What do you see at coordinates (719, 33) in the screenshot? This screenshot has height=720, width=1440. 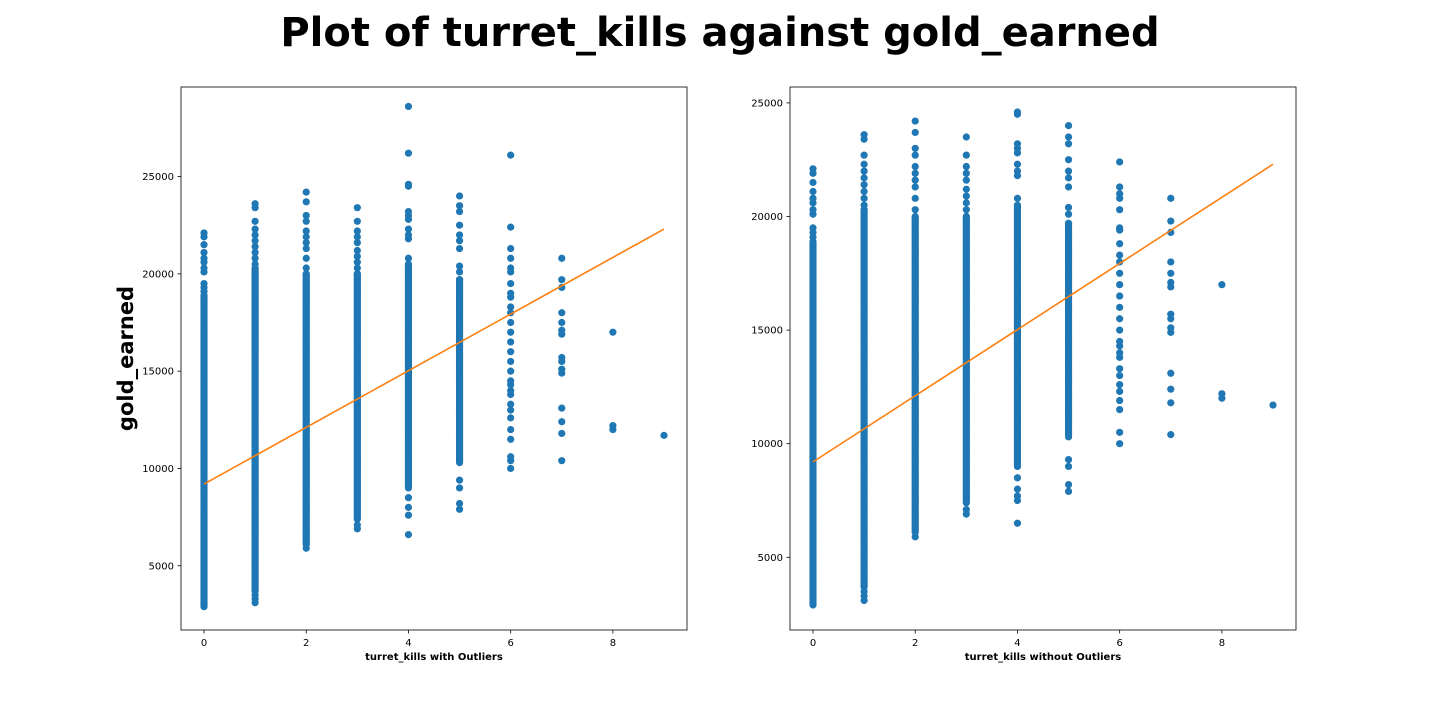 I see `figure-title: Plot of turret_kills against gold_earned` at bounding box center [719, 33].